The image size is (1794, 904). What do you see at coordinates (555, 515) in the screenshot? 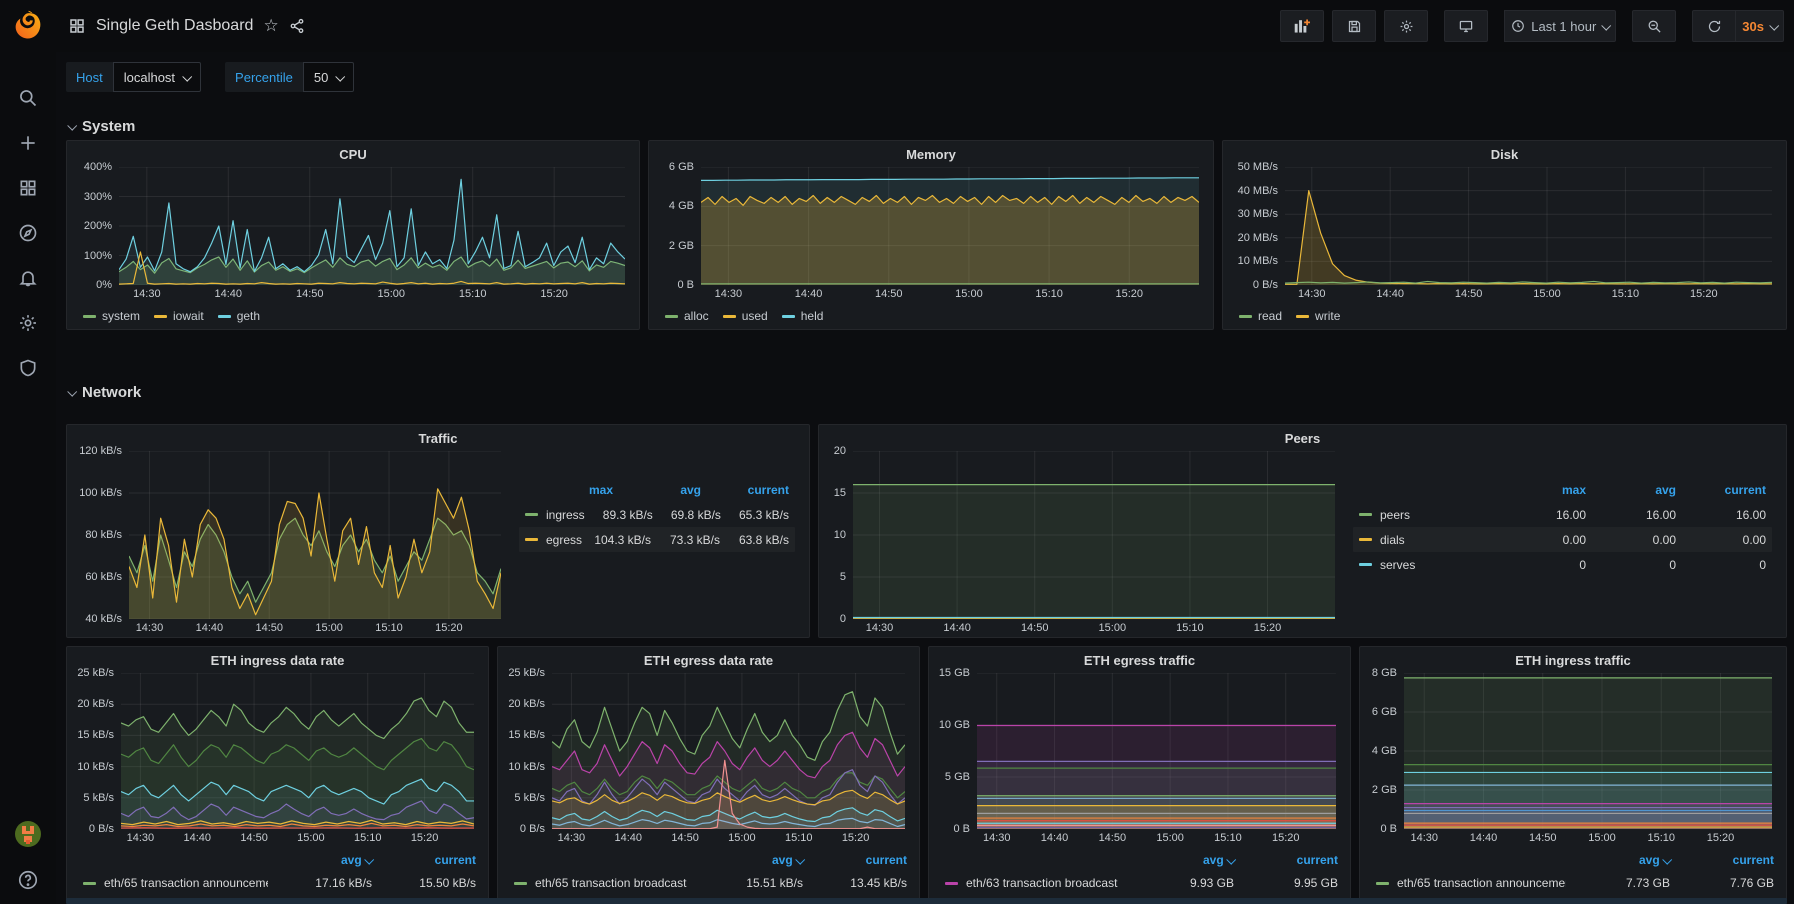
I see `legend-series: ingress` at bounding box center [555, 515].